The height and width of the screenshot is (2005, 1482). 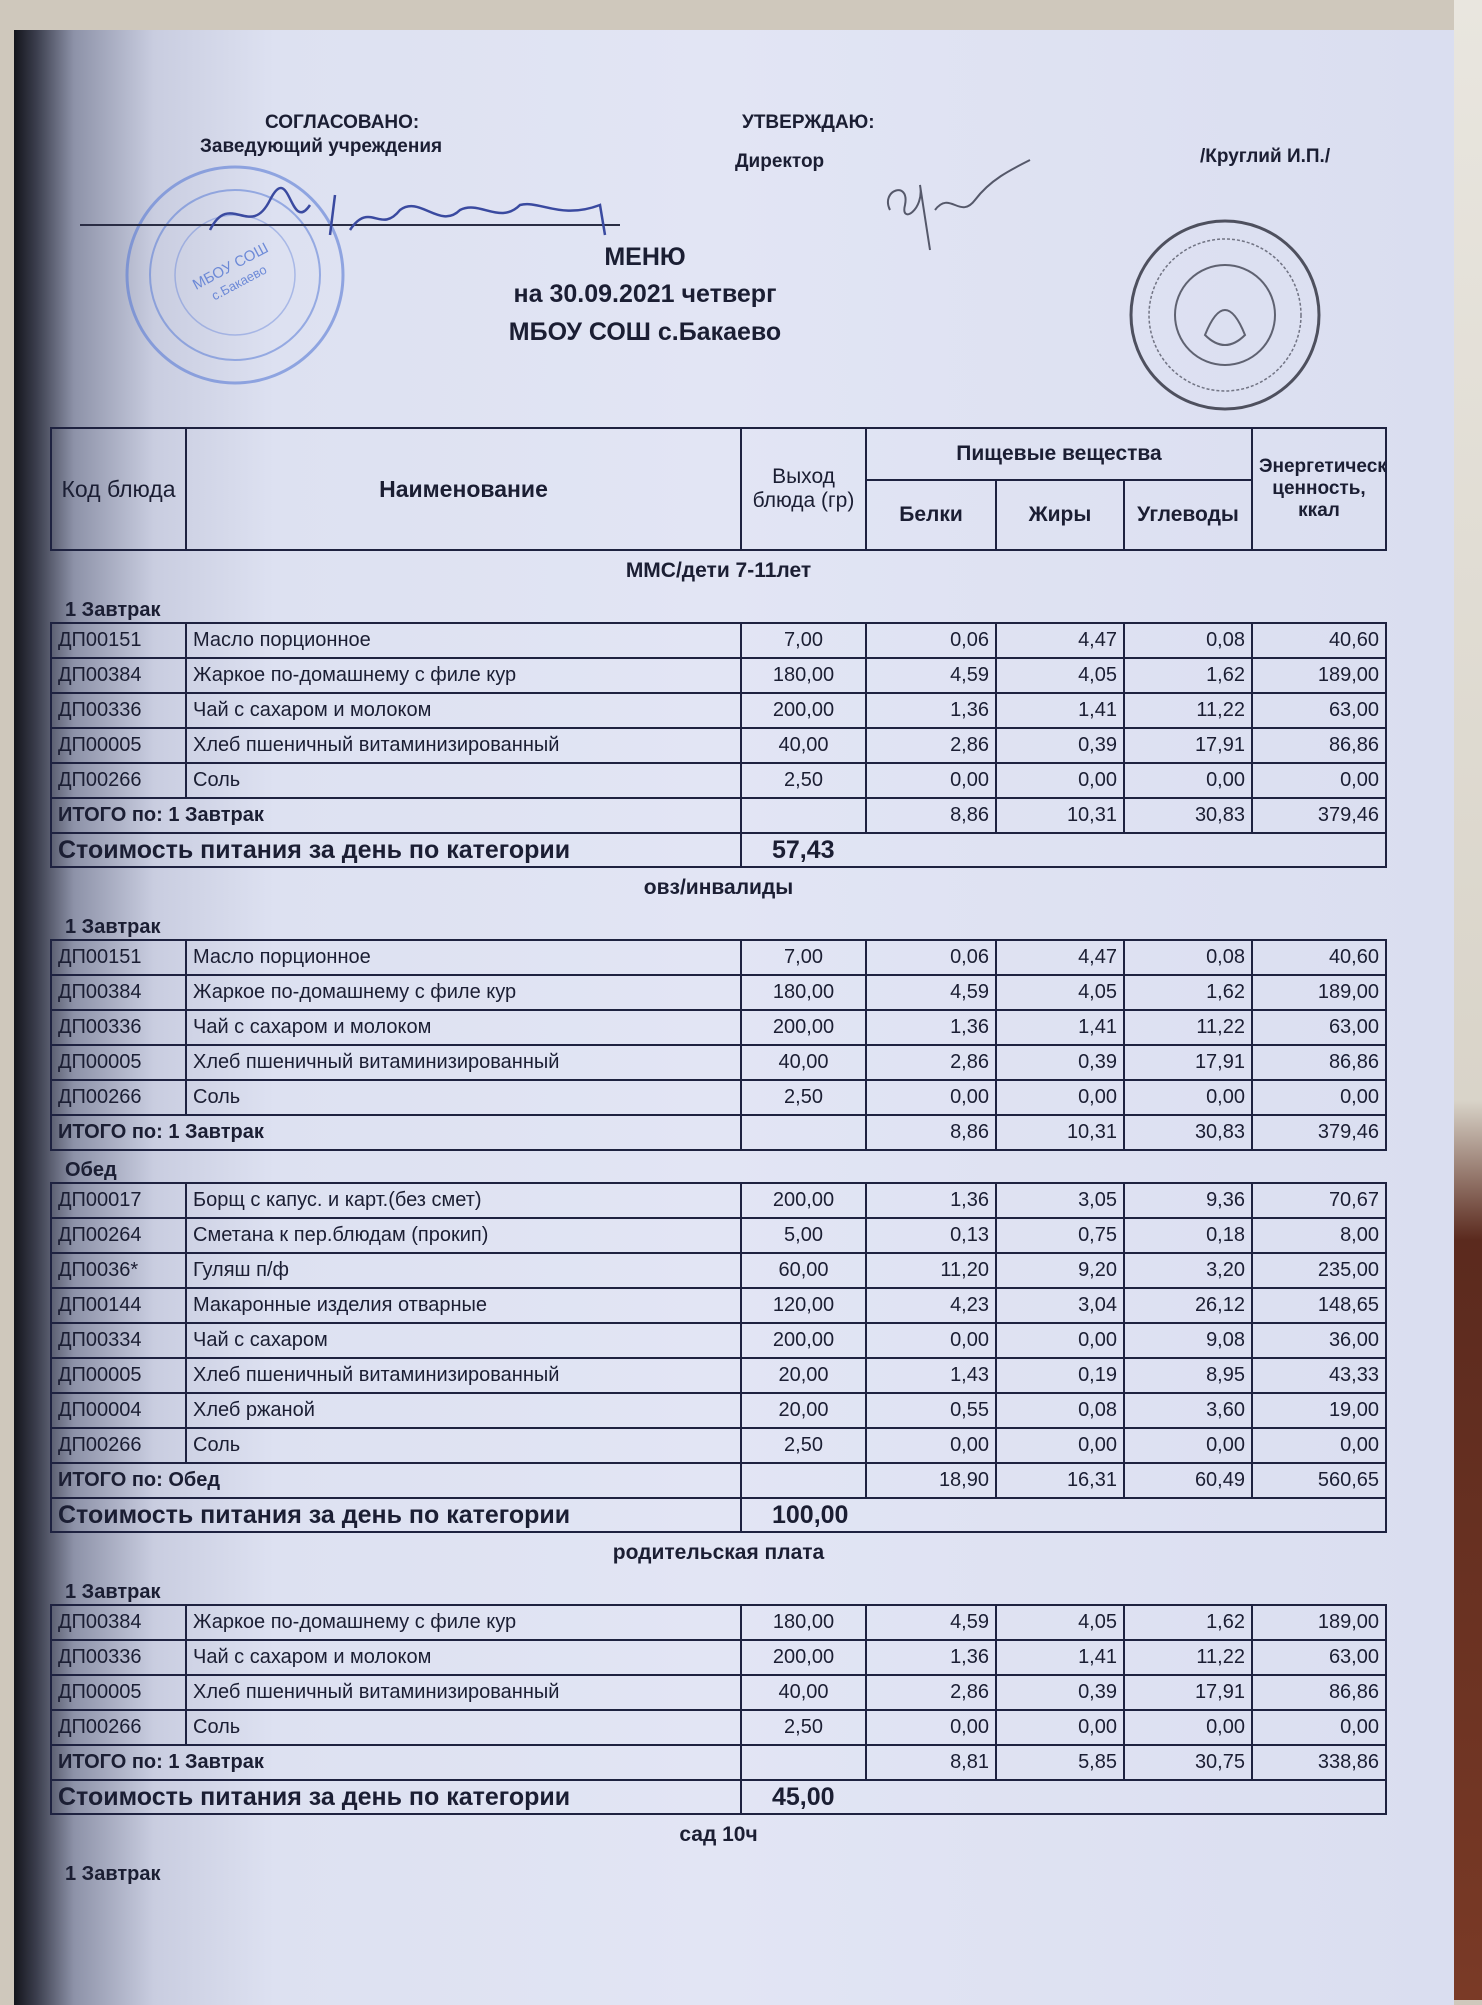 What do you see at coordinates (803, 1692) in the screenshot?
I see `dish-yield: 40,00` at bounding box center [803, 1692].